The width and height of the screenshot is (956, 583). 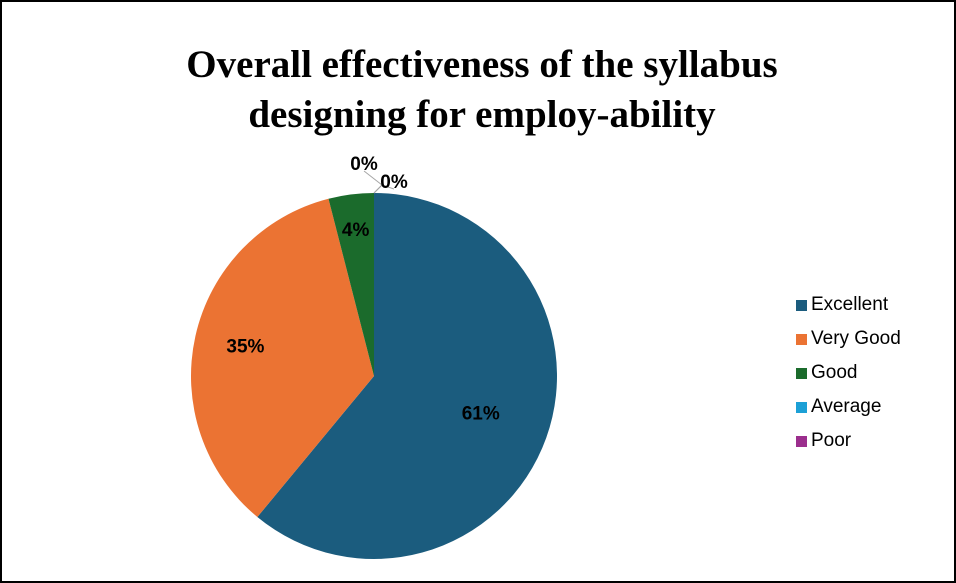 What do you see at coordinates (379, 182) in the screenshot?
I see `pie-leader-lines` at bounding box center [379, 182].